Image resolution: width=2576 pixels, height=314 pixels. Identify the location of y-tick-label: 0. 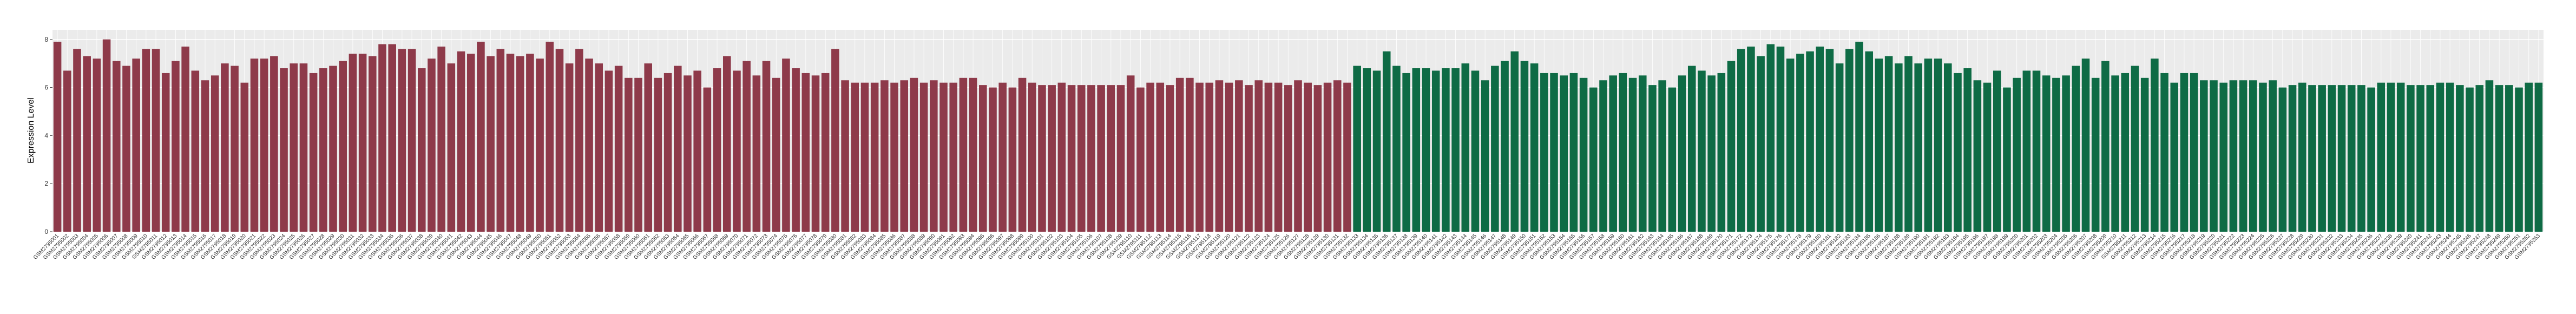
(46, 232).